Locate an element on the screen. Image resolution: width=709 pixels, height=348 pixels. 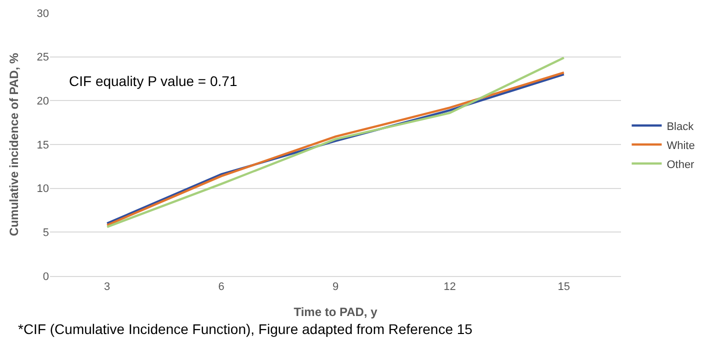
y-axis-title: Cumulative incidence of PAD, % is located at coordinates (14, 144).